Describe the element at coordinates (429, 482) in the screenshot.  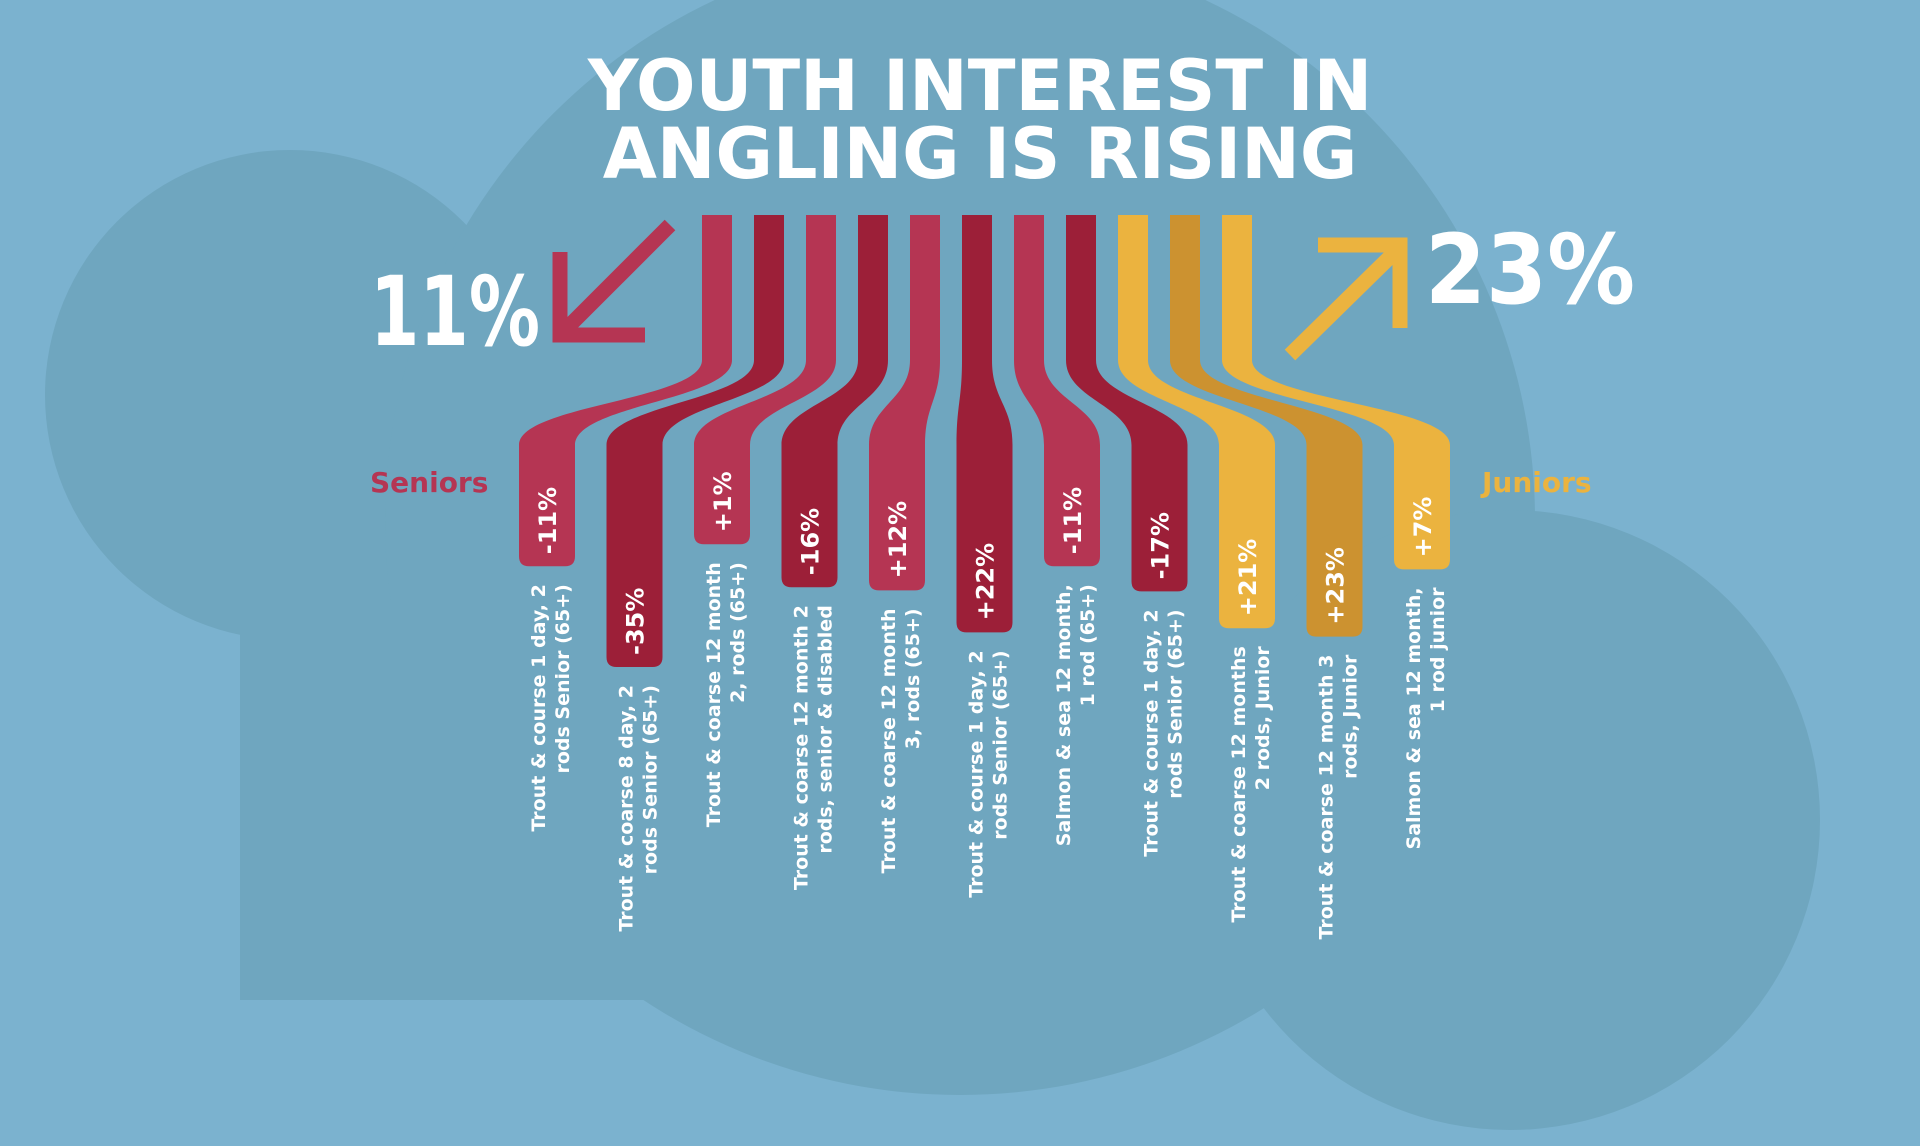
I see `seniors-group-label: Seniors` at that location.